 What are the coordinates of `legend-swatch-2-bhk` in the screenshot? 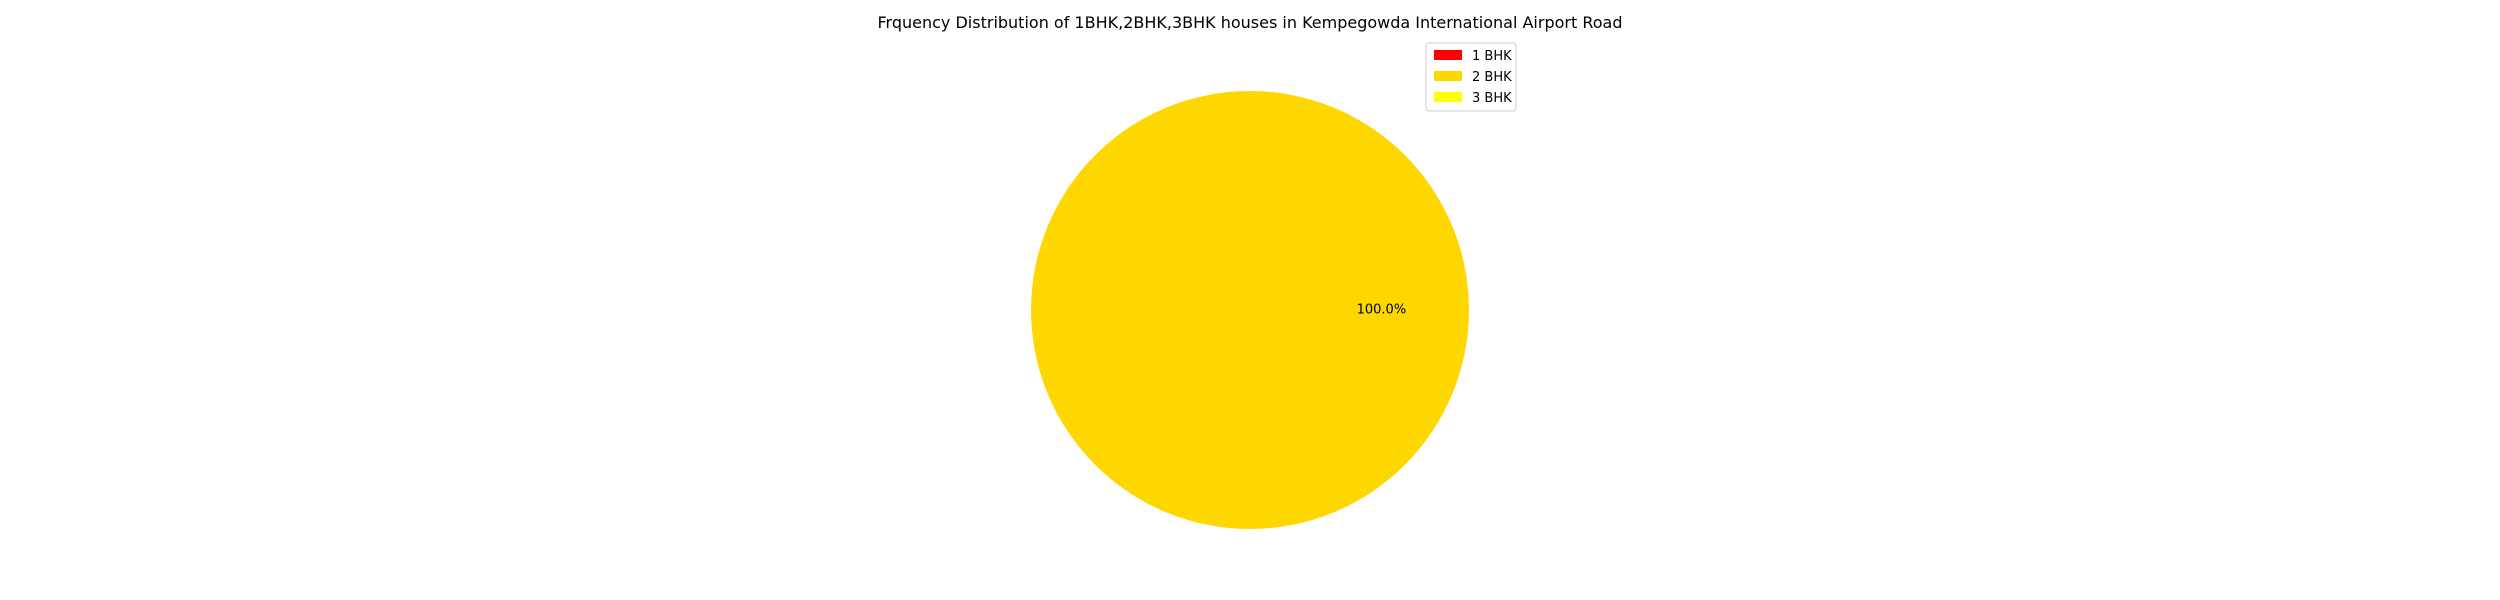 It's located at (1448, 76).